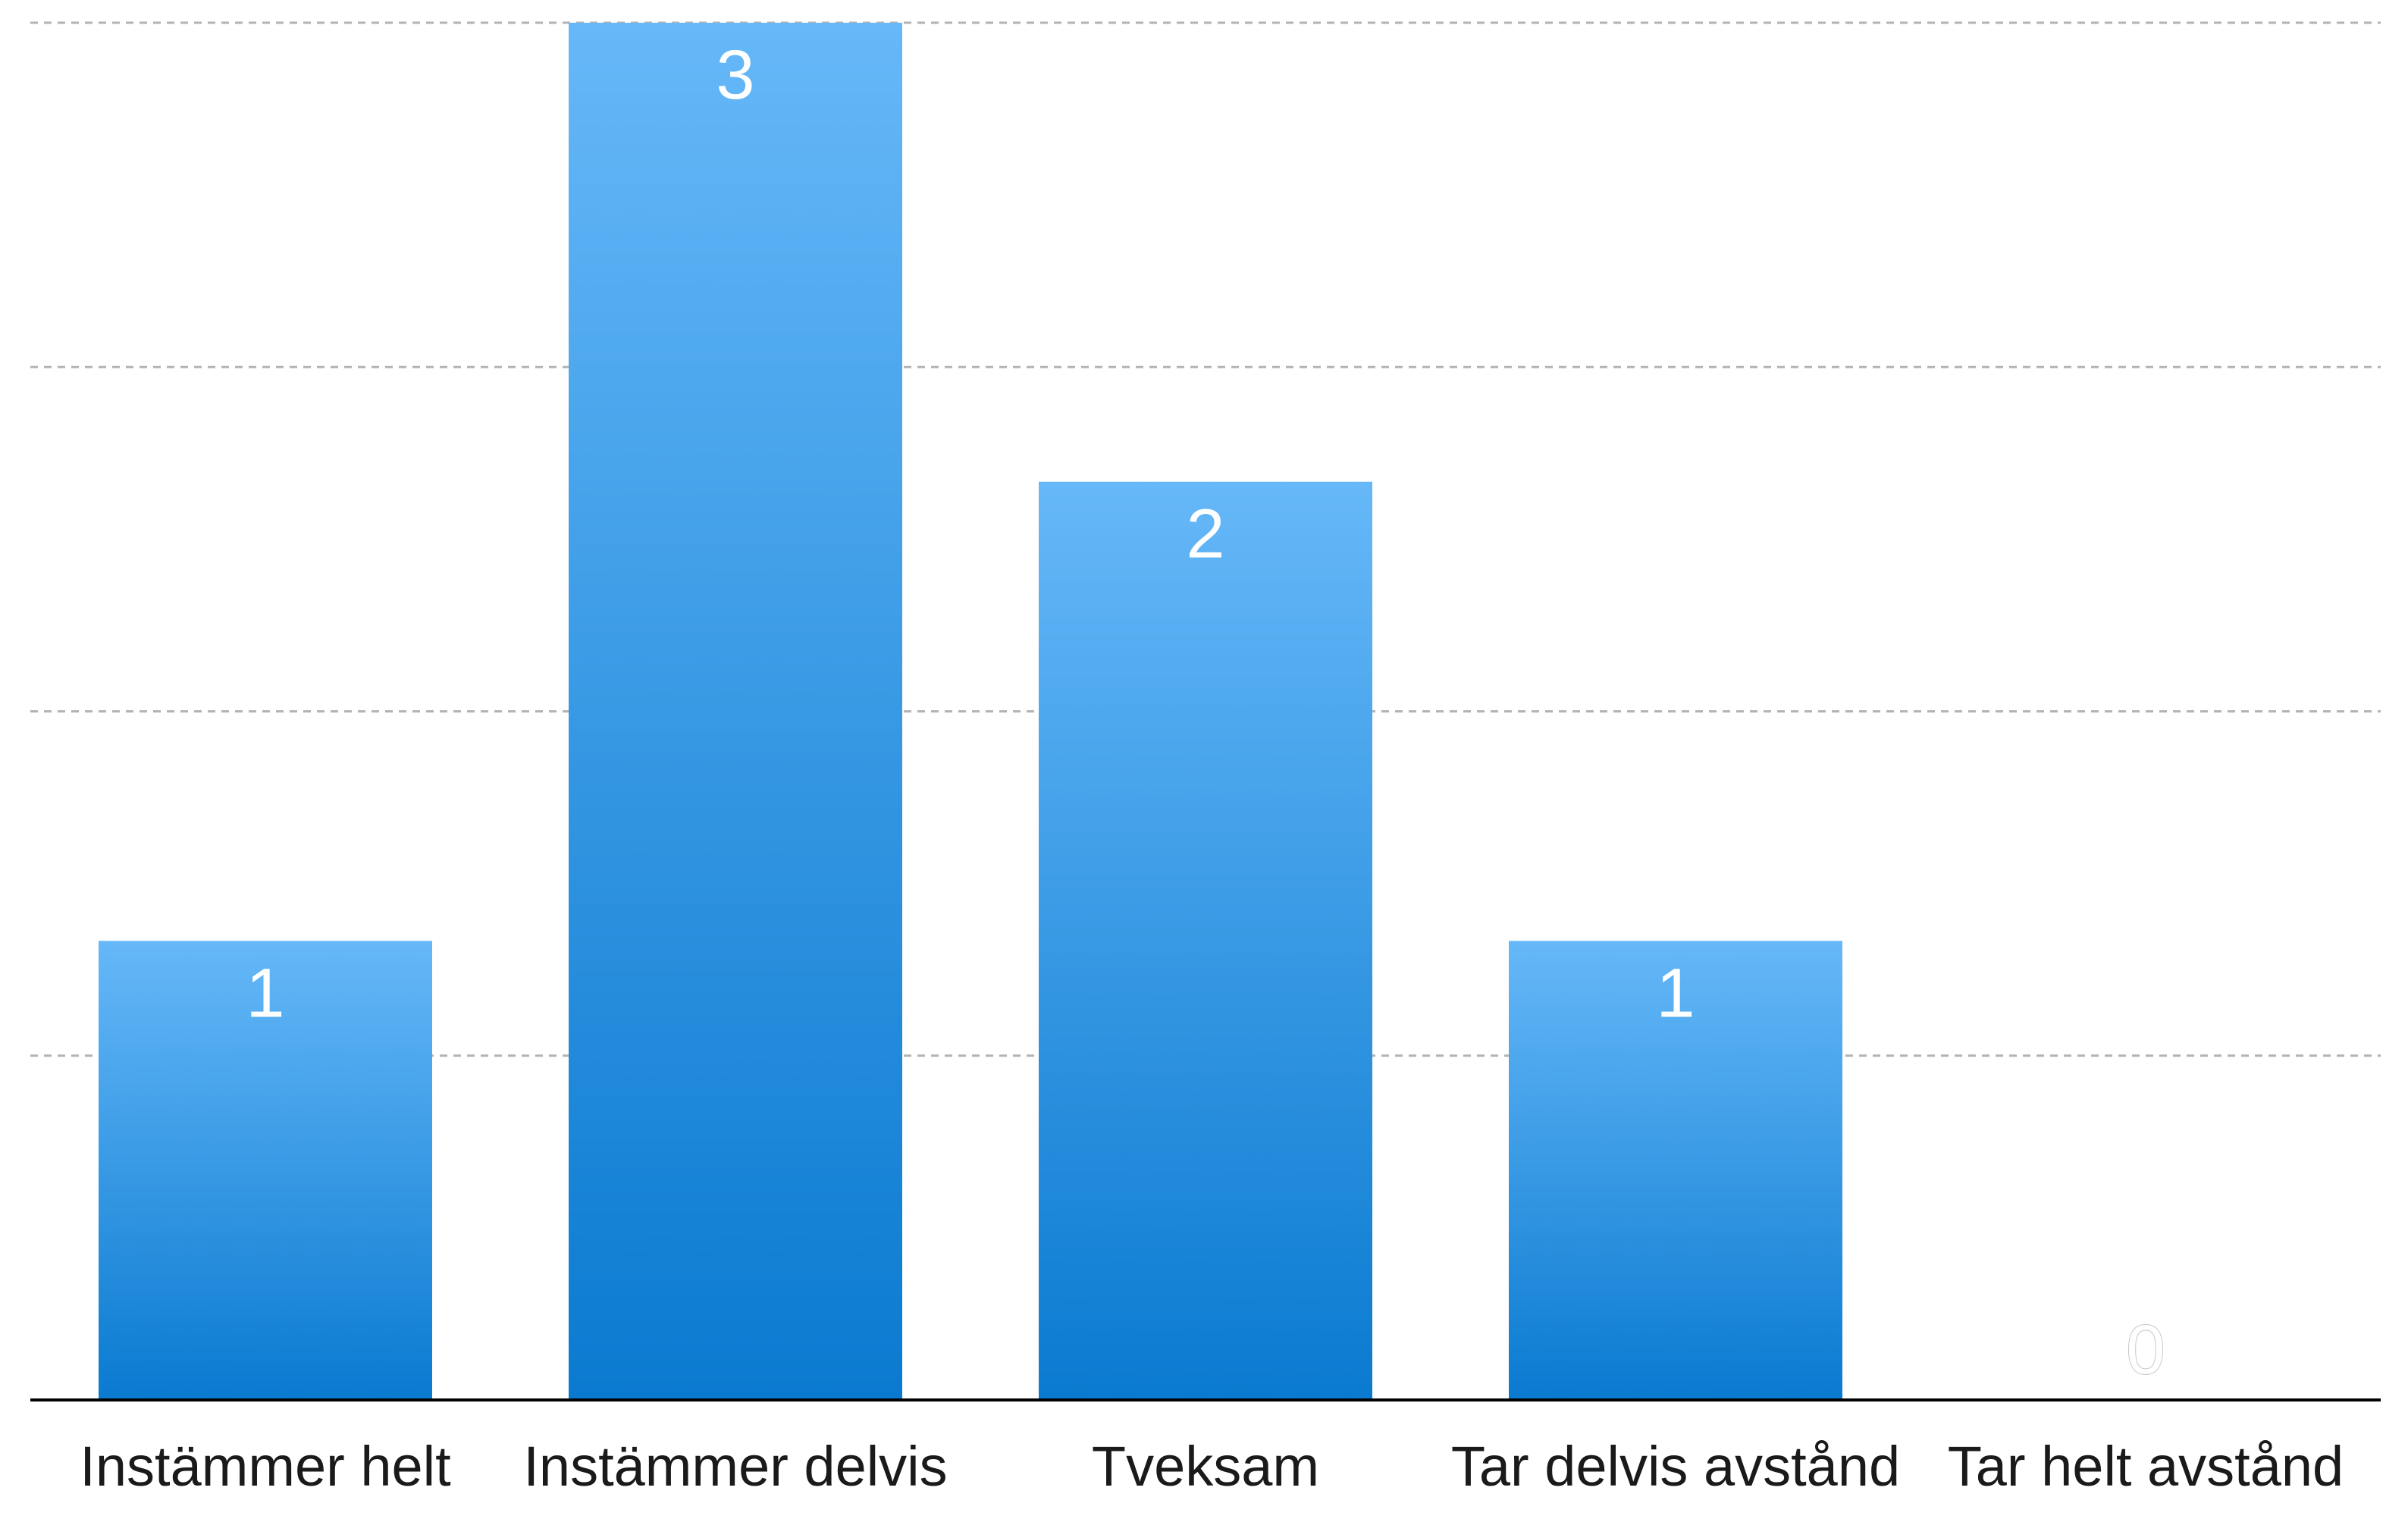 This screenshot has width=2408, height=1522. Describe the element at coordinates (1676, 1466) in the screenshot. I see `category-label: Tar delvis avstånd` at that location.